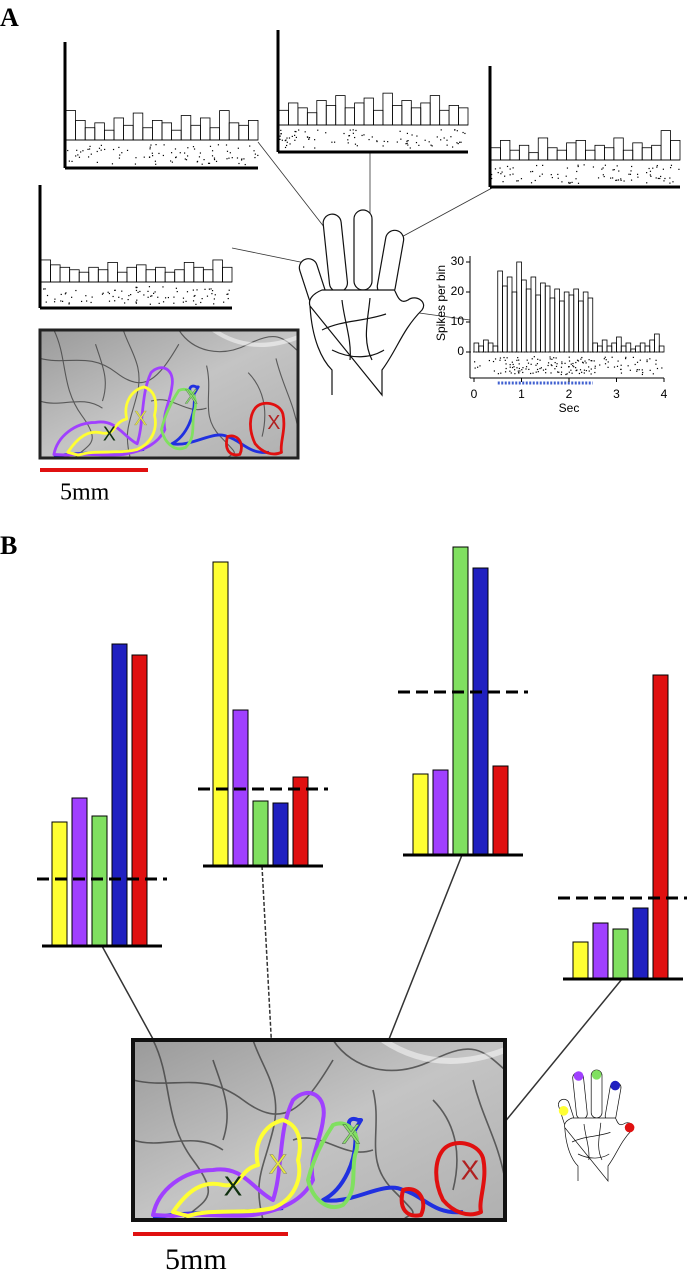 This screenshot has height=1280, width=687. Describe the element at coordinates (319, 1130) in the screenshot. I see `brain-image` at that location.